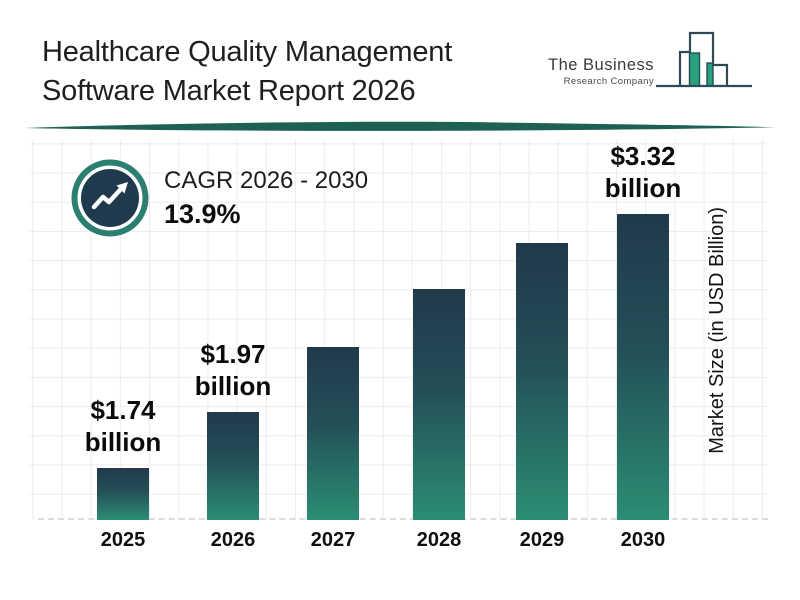  I want to click on bar-value-label-2026: $1.97 billion, so click(233, 370).